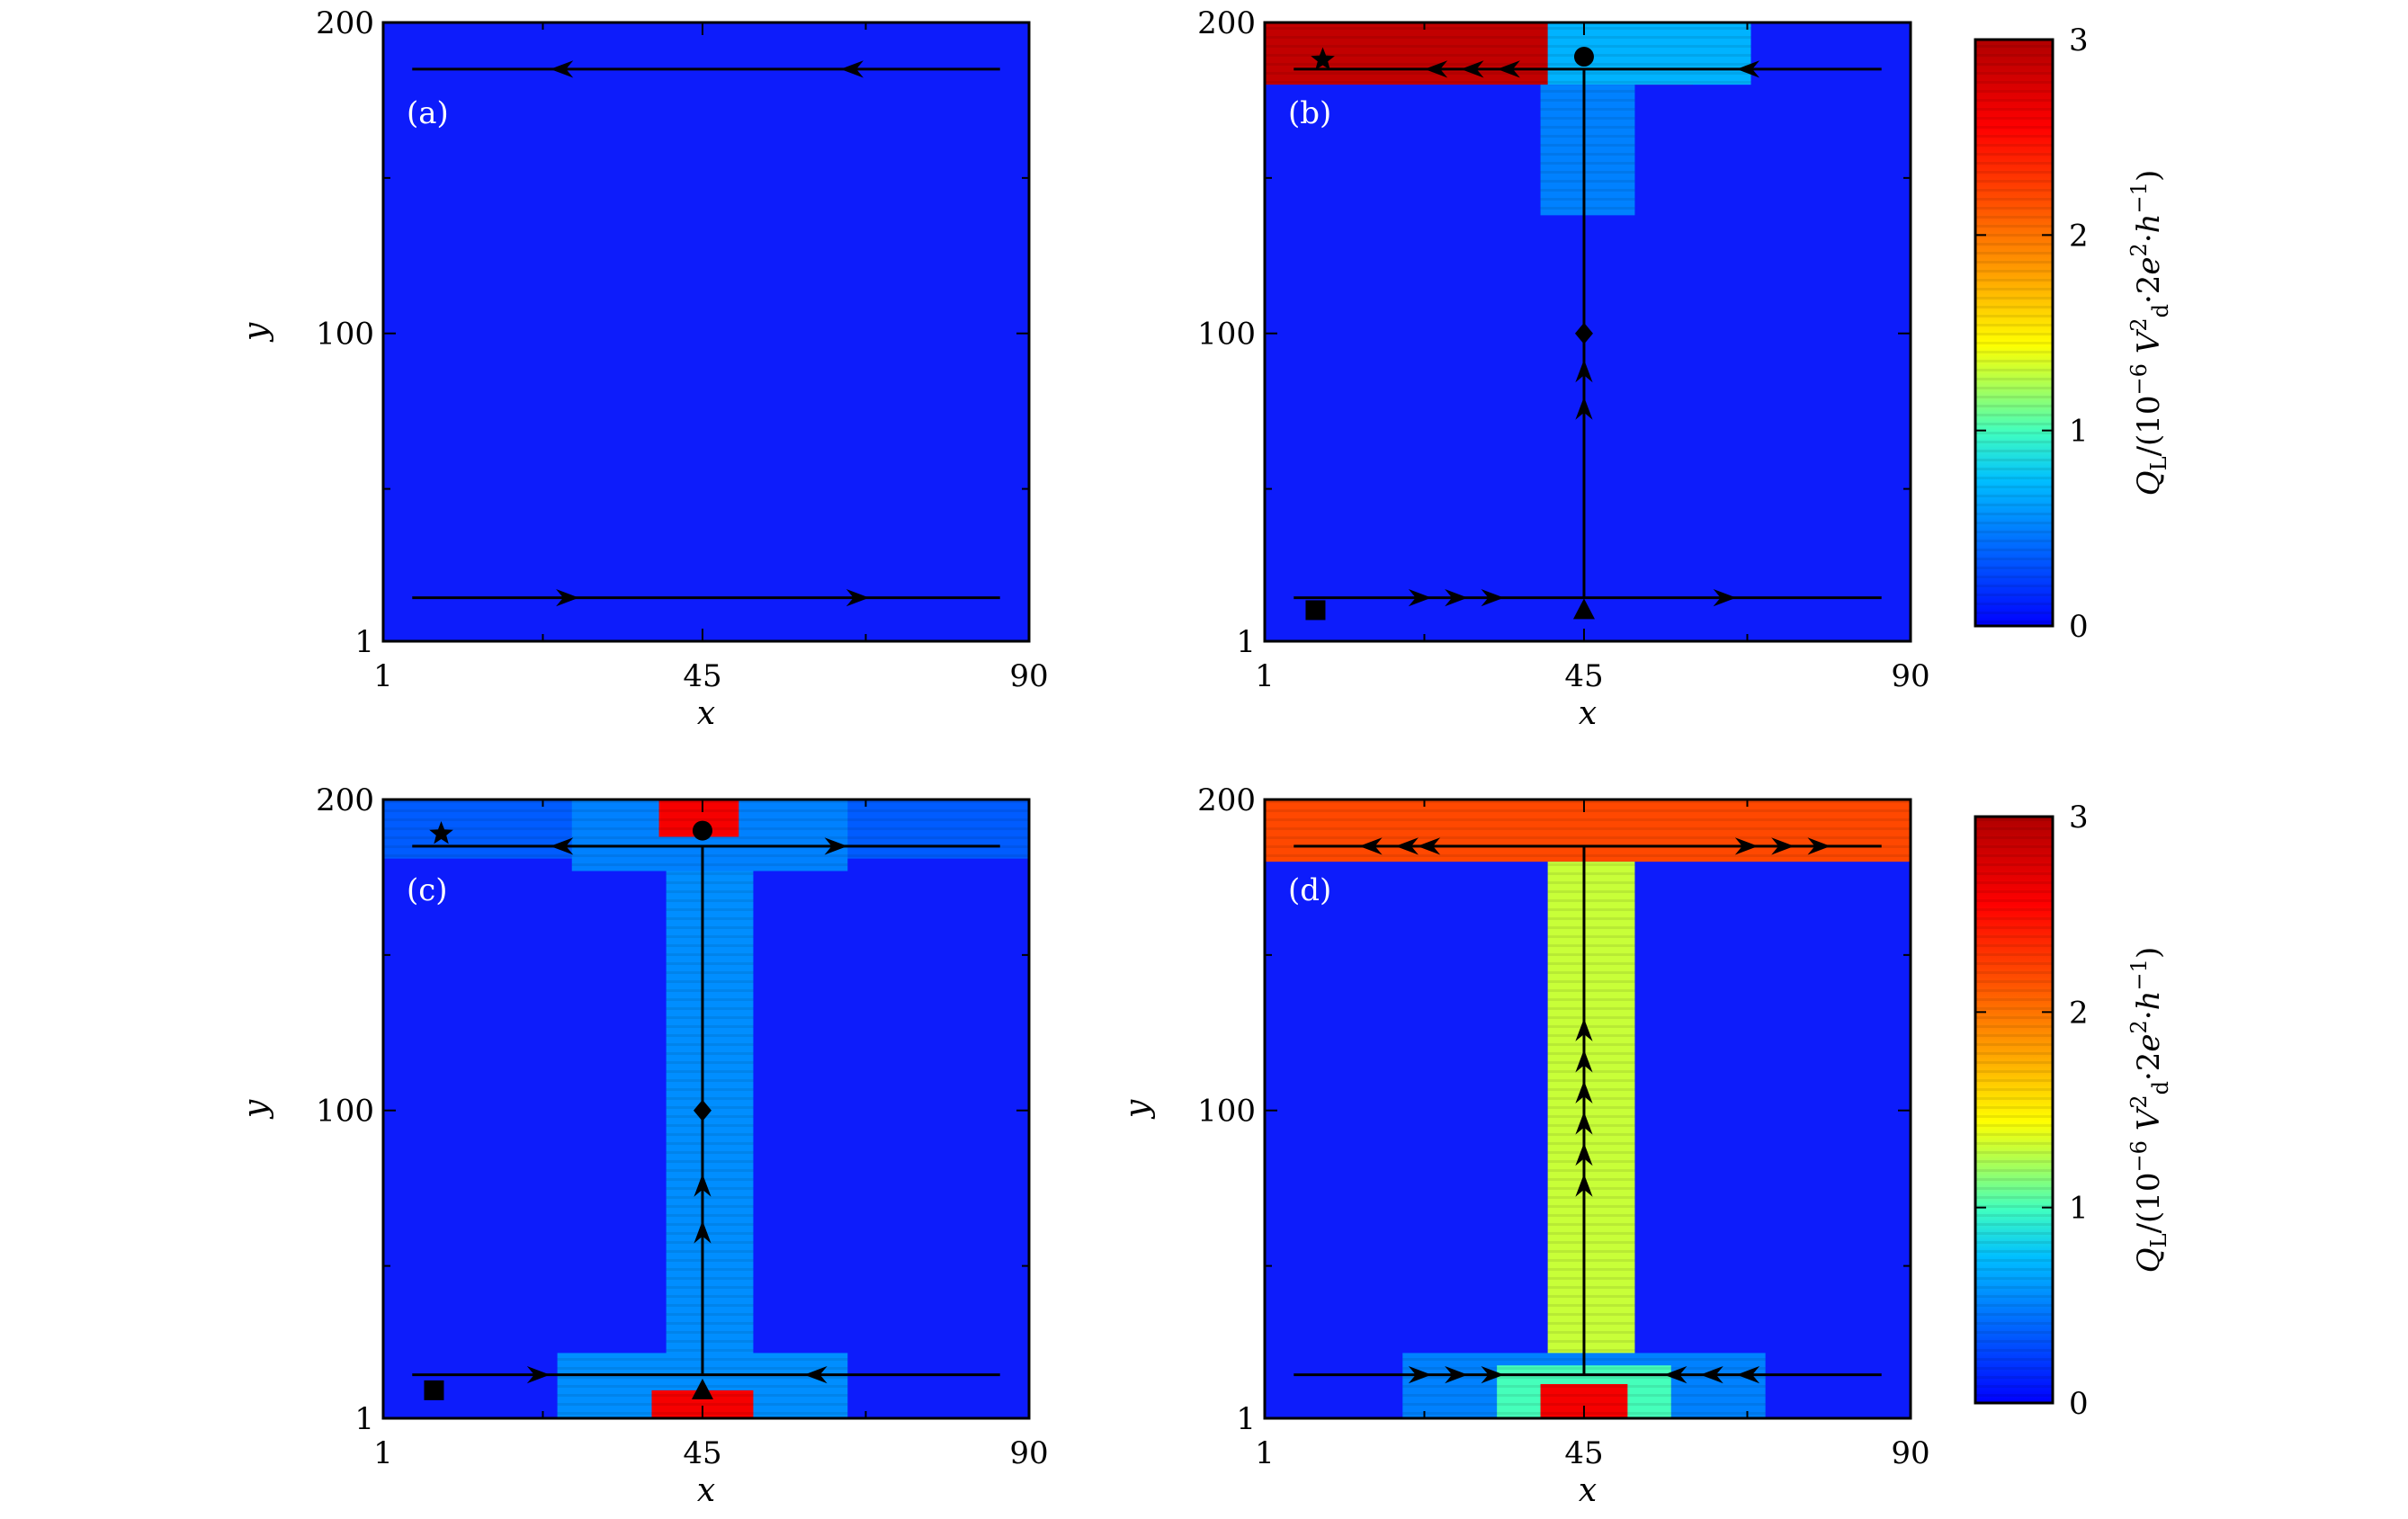  What do you see at coordinates (2073, 333) in the screenshot?
I see `colorbar-1: 0 1 2 3 QL/(10−6 V2d·2e2·h−1)` at bounding box center [2073, 333].